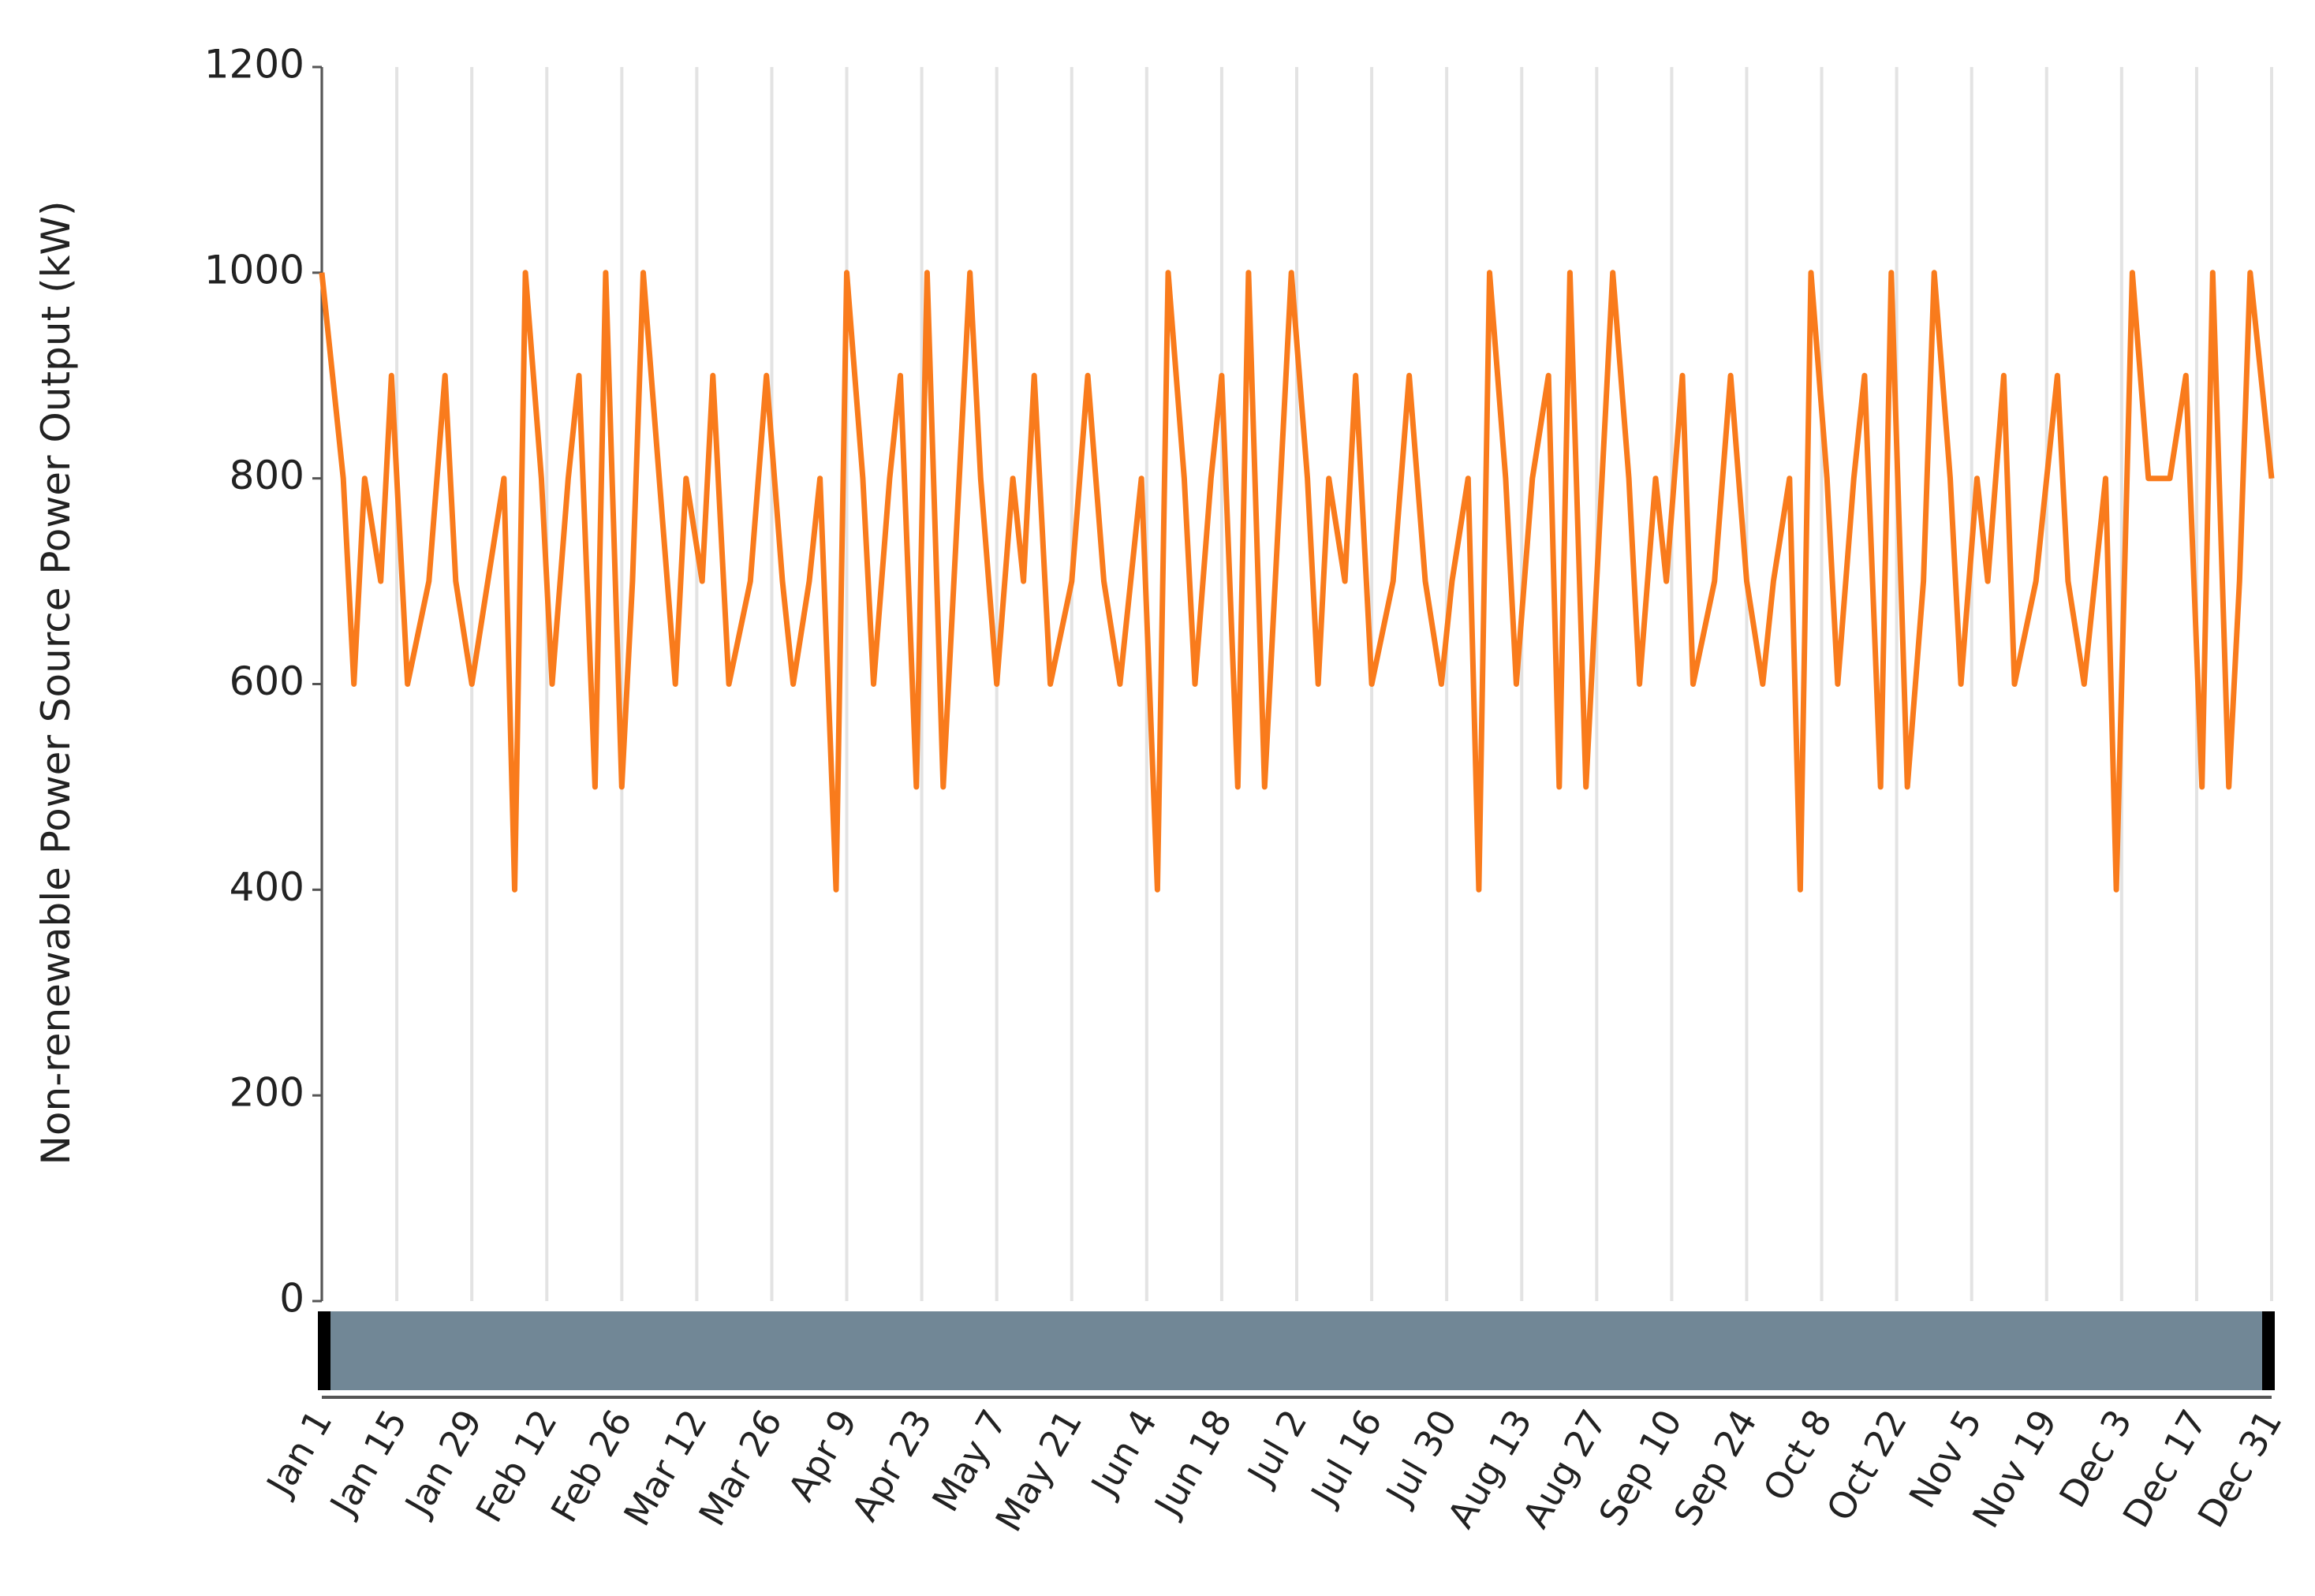 This screenshot has width=2315, height=1596. I want to click on y-tick-label: 0, so click(291, 1299).